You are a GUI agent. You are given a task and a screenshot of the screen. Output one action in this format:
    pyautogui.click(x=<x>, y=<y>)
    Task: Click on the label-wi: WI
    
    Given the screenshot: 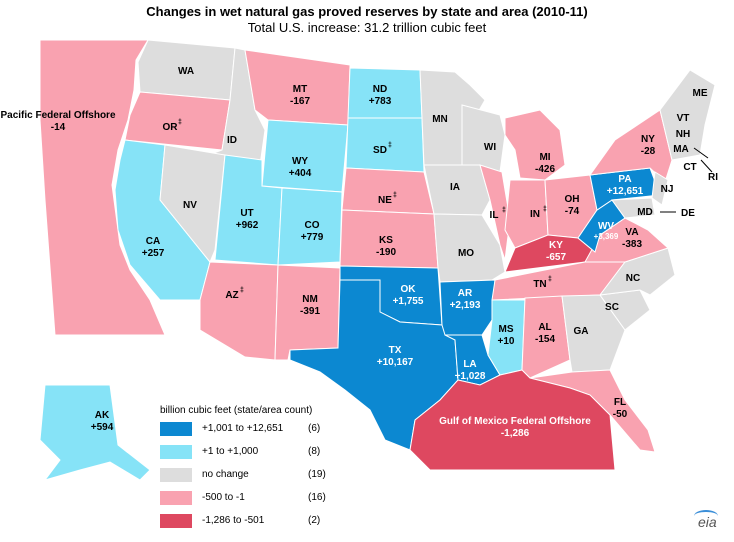 What is the action you would take?
    pyautogui.click(x=490, y=147)
    